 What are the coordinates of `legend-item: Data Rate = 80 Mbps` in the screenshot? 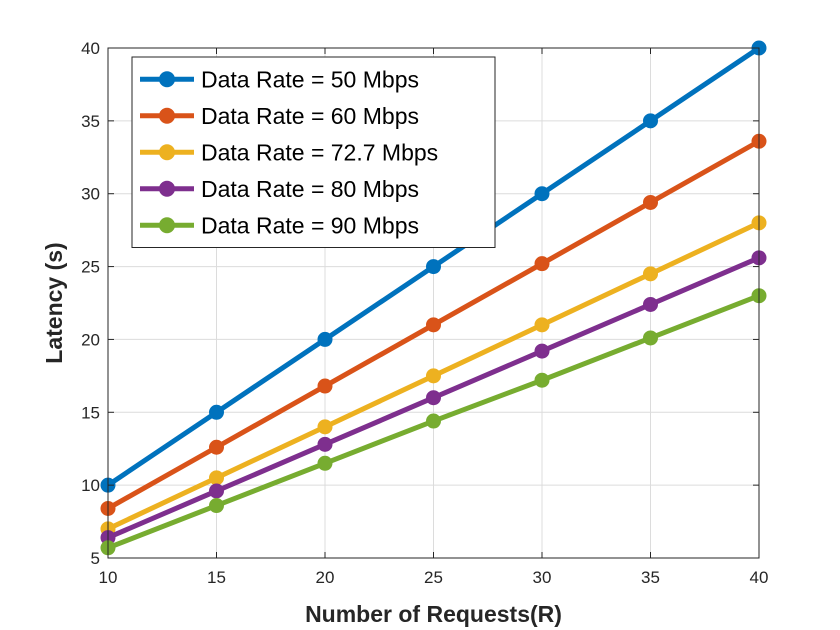 It's located at (279, 189).